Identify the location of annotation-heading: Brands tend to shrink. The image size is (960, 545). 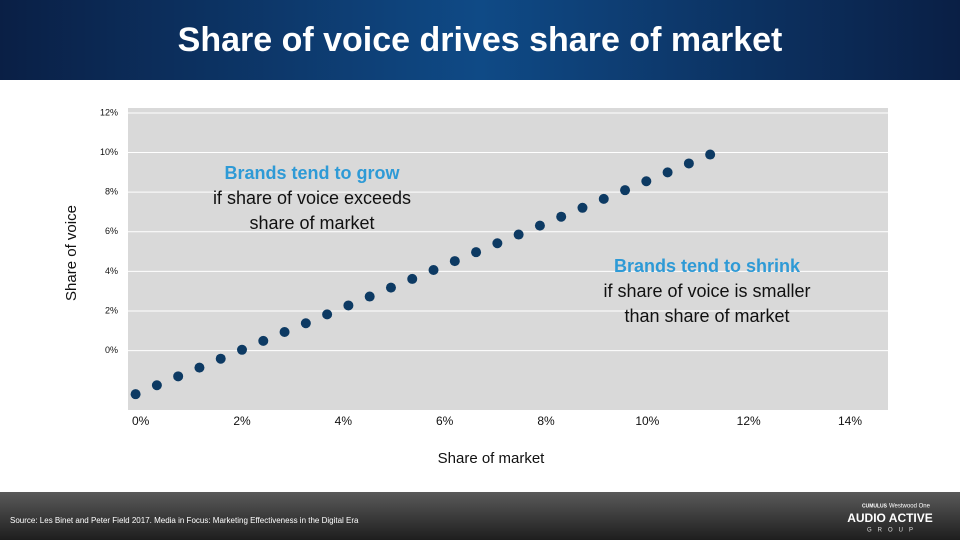
(707, 266).